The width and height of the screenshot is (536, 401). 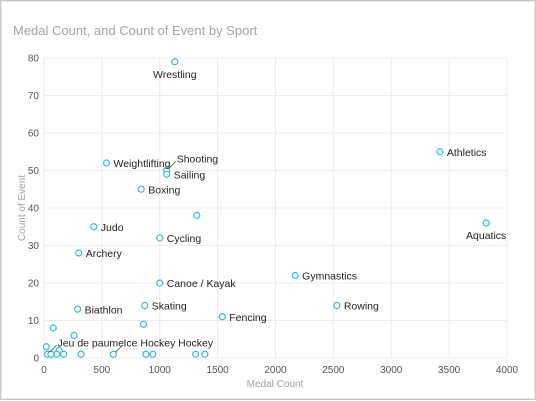 I want to click on y-tick-label: 80, so click(x=34, y=59).